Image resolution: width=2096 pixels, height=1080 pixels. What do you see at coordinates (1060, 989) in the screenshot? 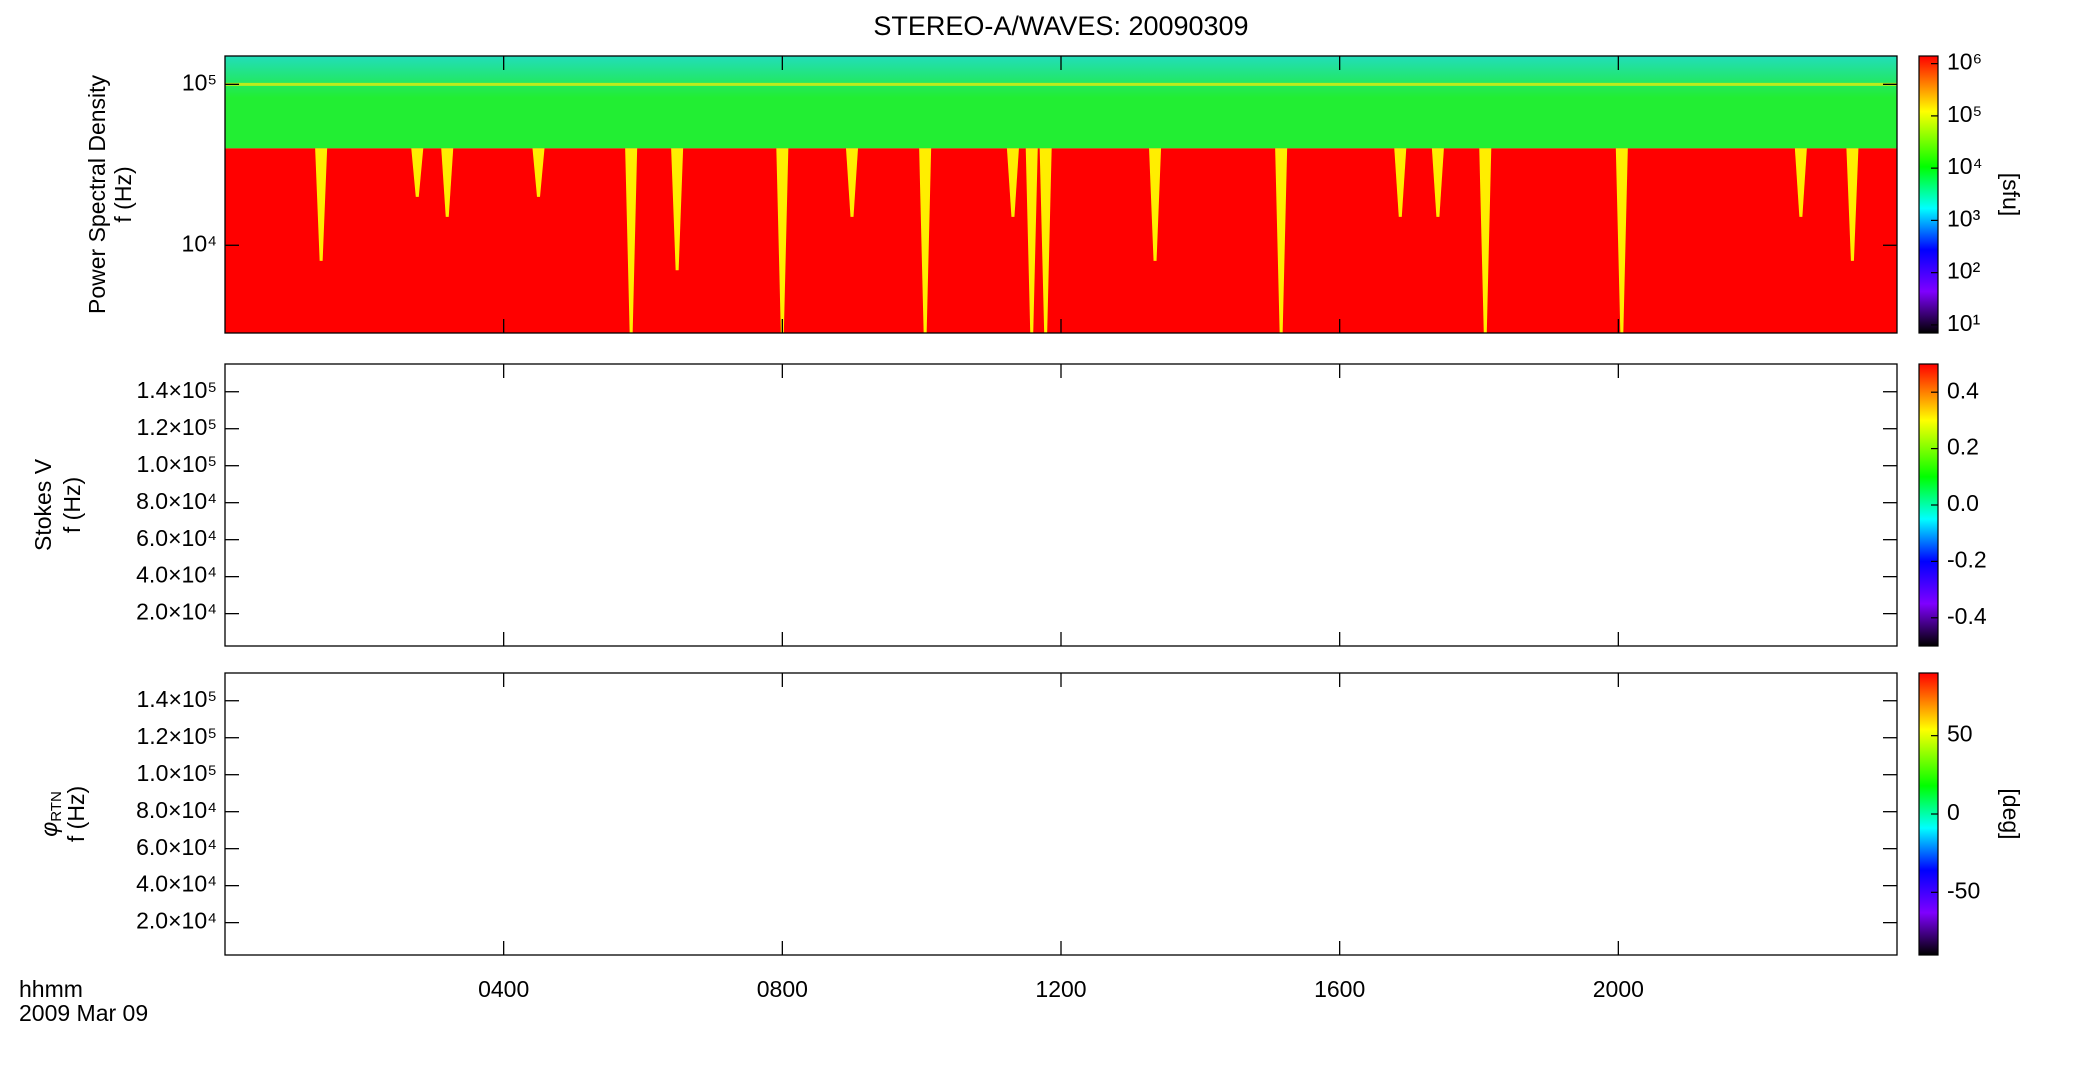
I see `x-tick-label: 1200` at bounding box center [1060, 989].